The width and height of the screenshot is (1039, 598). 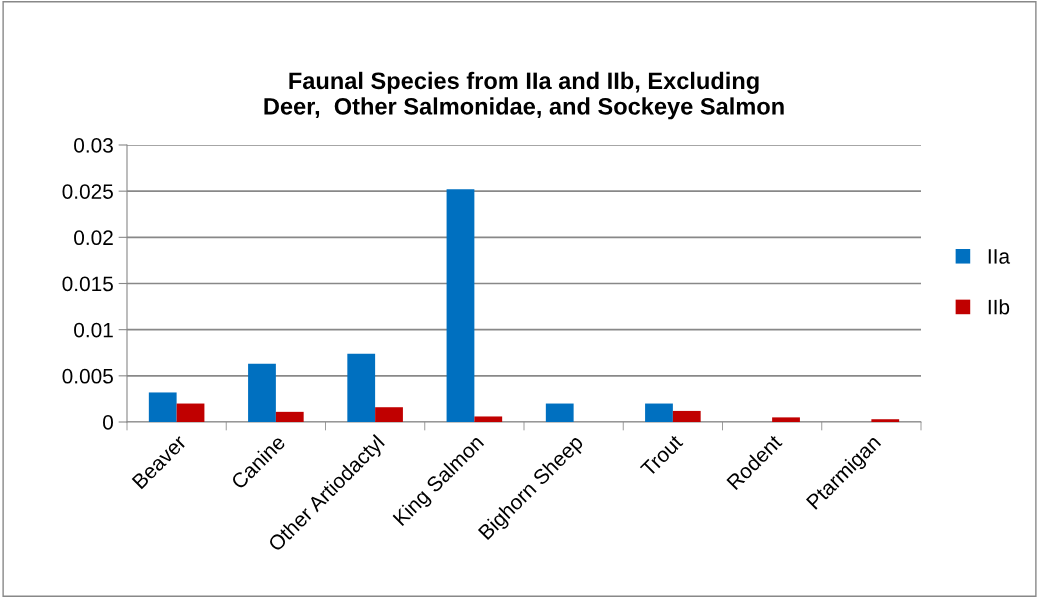 What do you see at coordinates (524, 95) in the screenshot?
I see `chart-title: Faunal Species from IIa and IIb, Excluding Deer, Other Salmonidae, and Sockeye Salmon` at bounding box center [524, 95].